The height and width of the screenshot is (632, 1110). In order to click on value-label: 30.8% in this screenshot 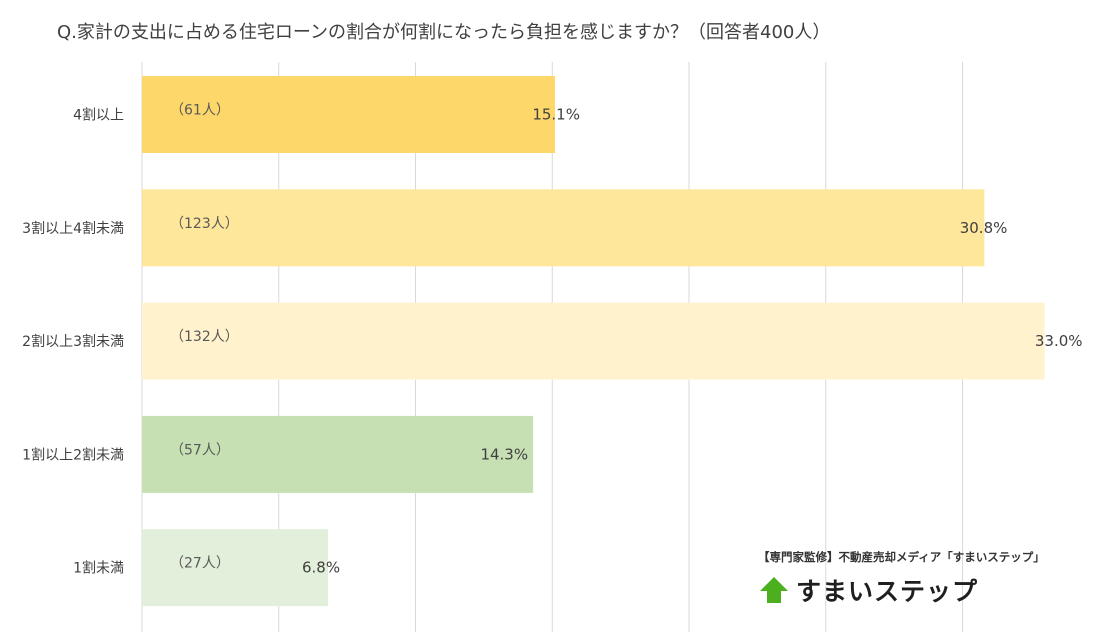, I will do `click(984, 228)`.